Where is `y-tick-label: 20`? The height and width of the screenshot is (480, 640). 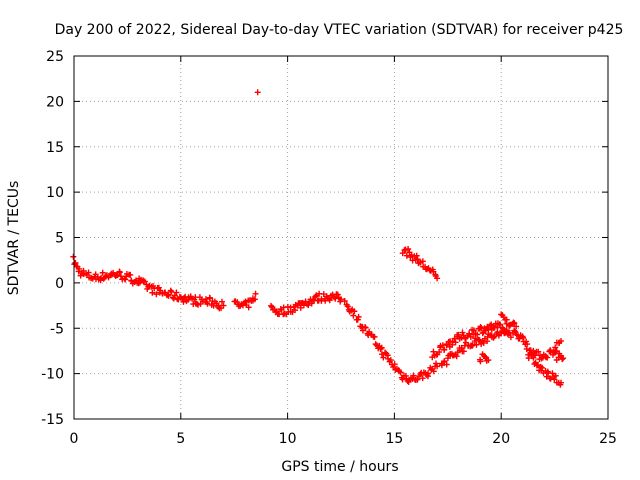 y-tick-label: 20 is located at coordinates (55, 102).